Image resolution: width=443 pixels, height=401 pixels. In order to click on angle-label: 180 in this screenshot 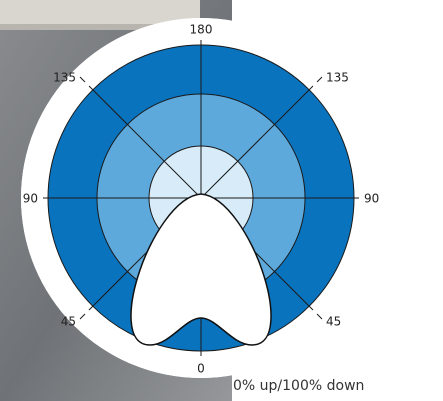, I will do `click(201, 30)`.